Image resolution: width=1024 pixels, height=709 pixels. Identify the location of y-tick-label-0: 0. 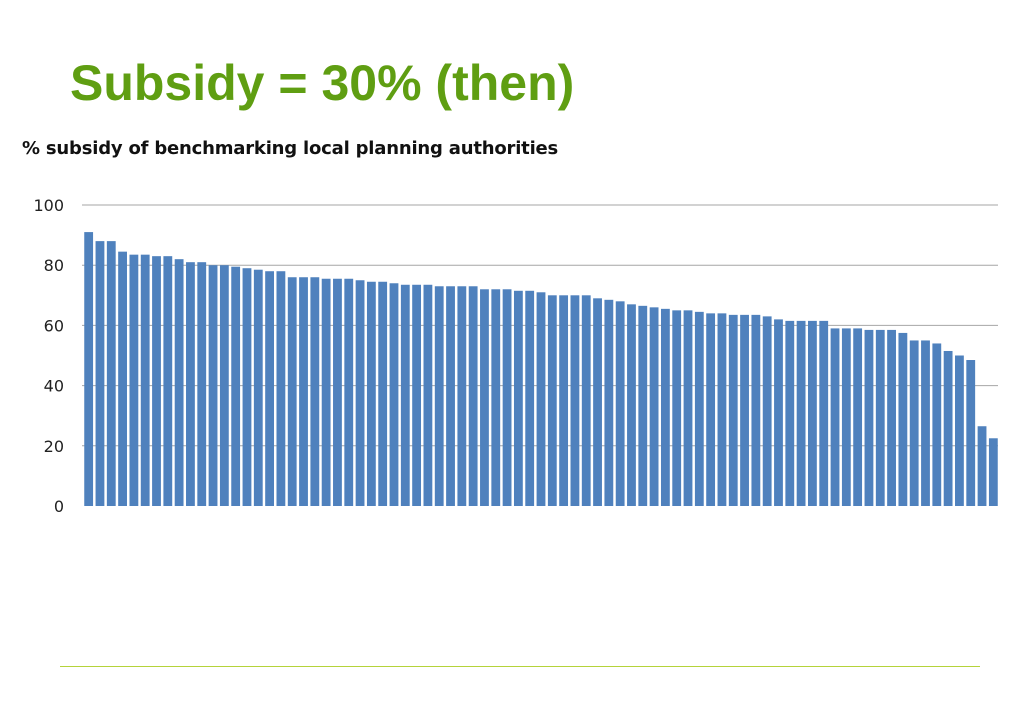
(59, 506).